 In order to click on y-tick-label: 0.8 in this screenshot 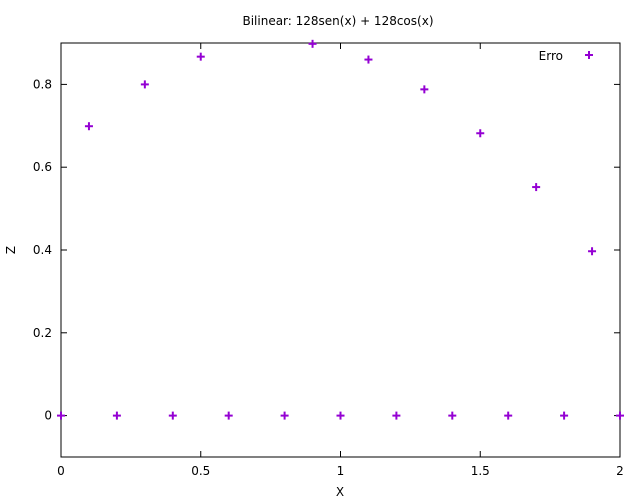, I will do `click(42, 84)`.